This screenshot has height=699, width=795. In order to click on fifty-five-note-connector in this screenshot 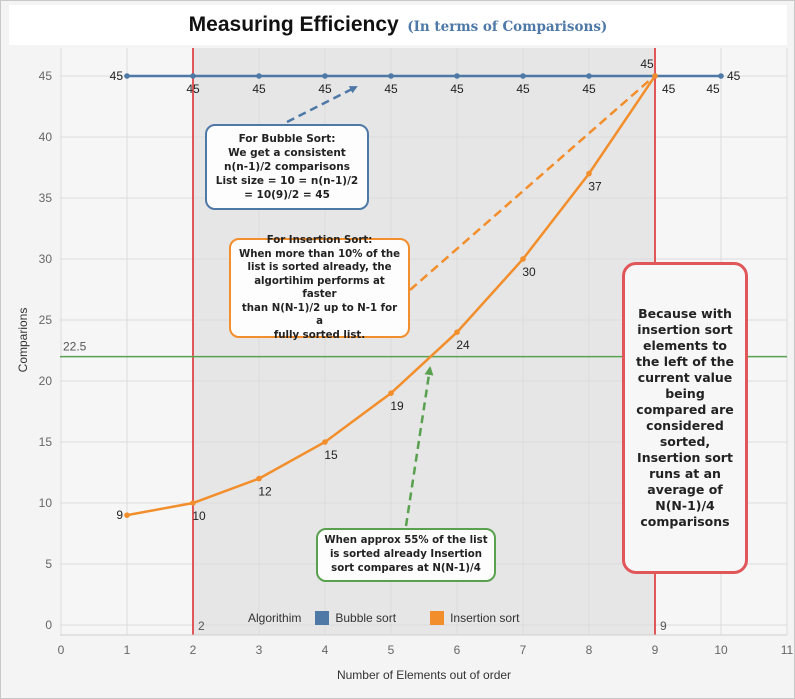, I will do `click(419, 446)`.